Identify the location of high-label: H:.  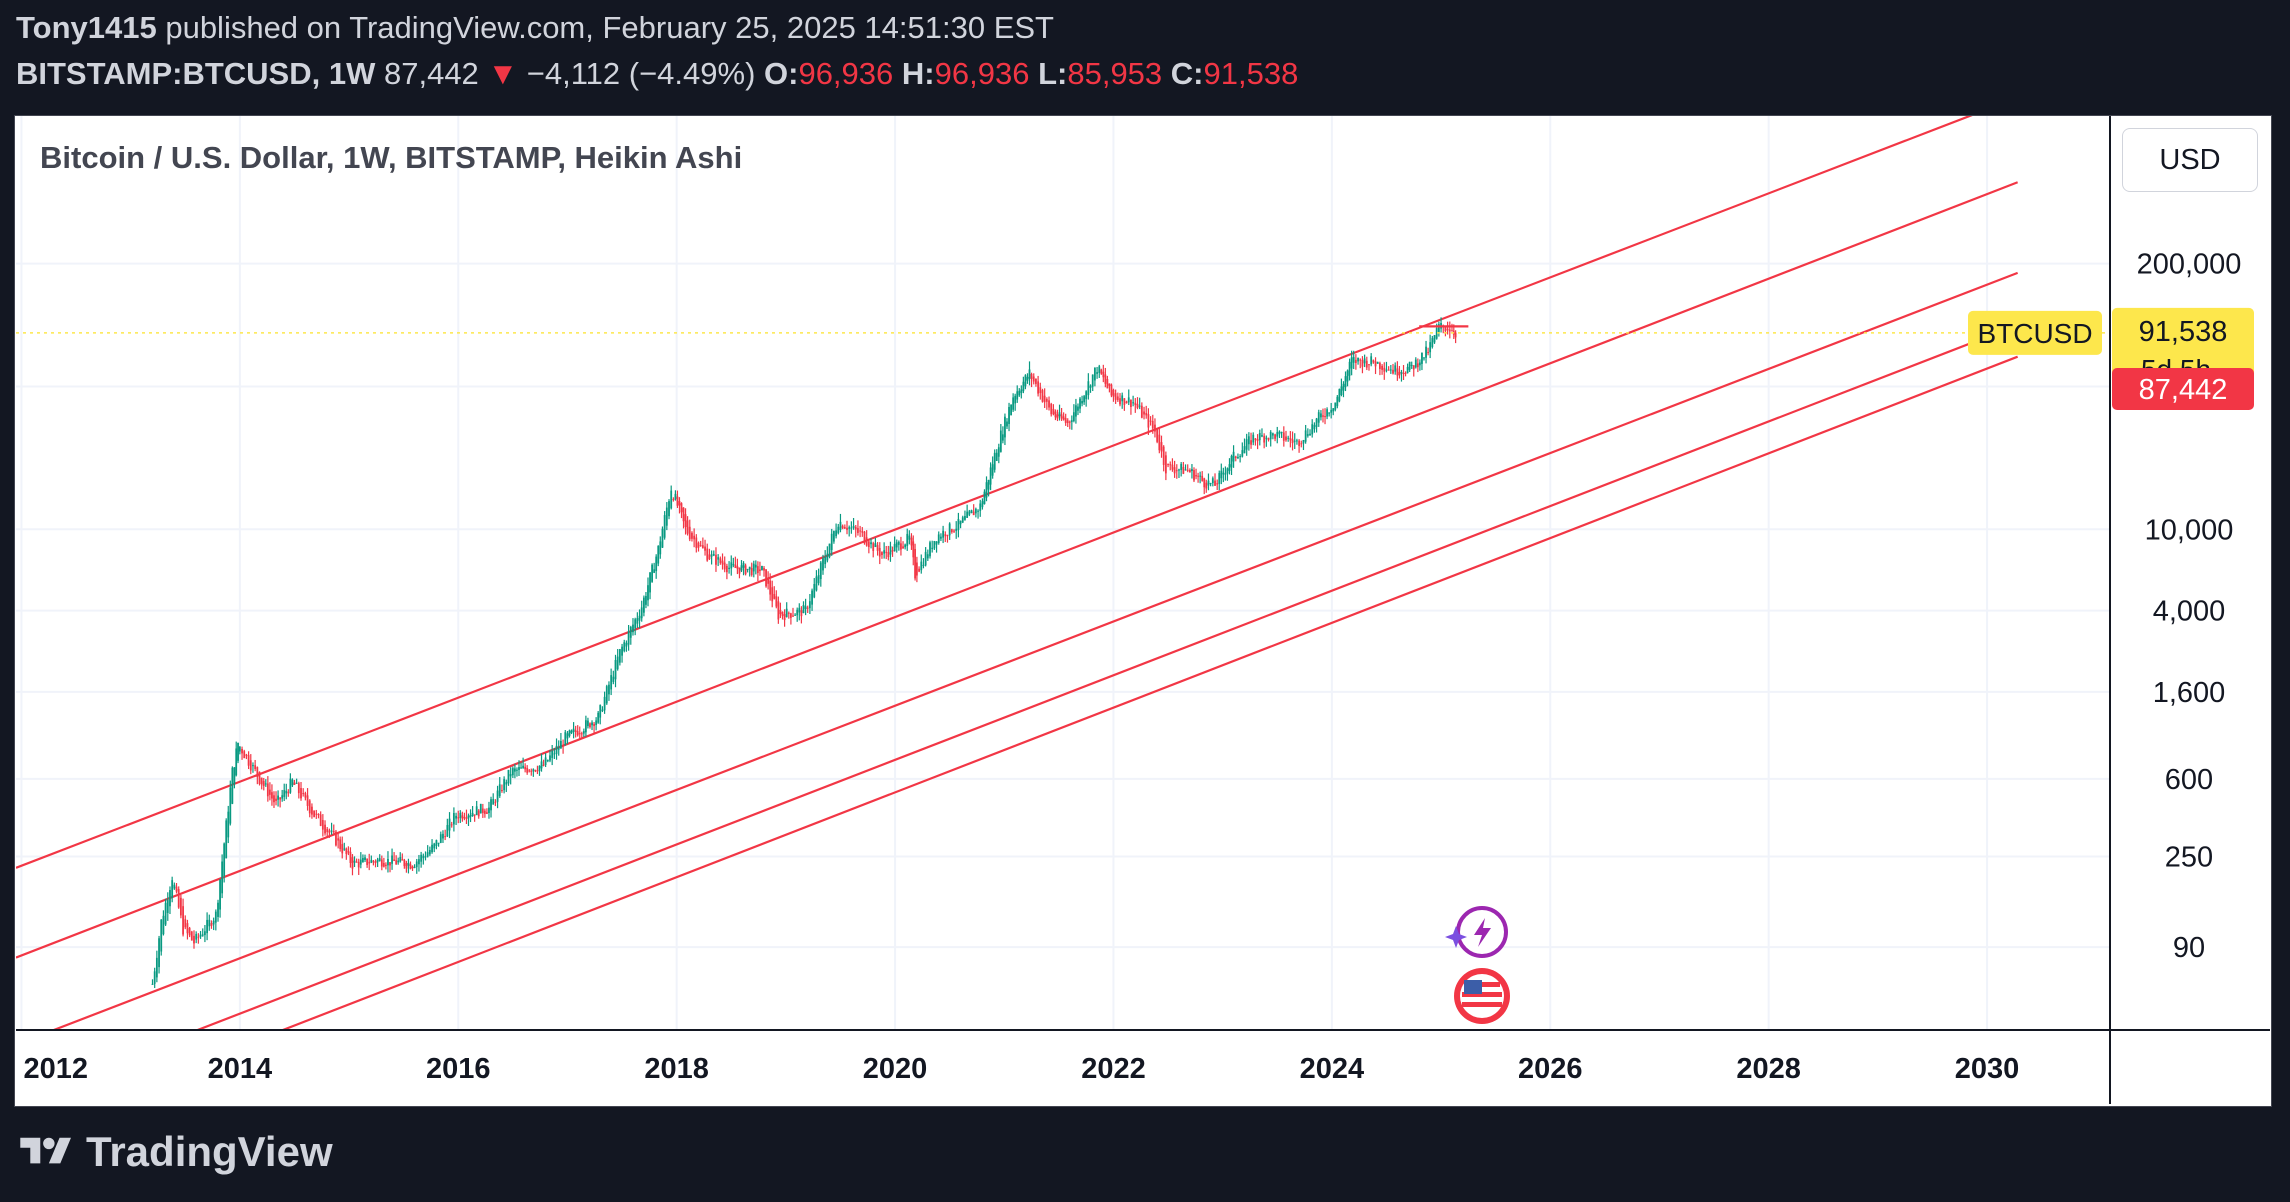
(918, 73).